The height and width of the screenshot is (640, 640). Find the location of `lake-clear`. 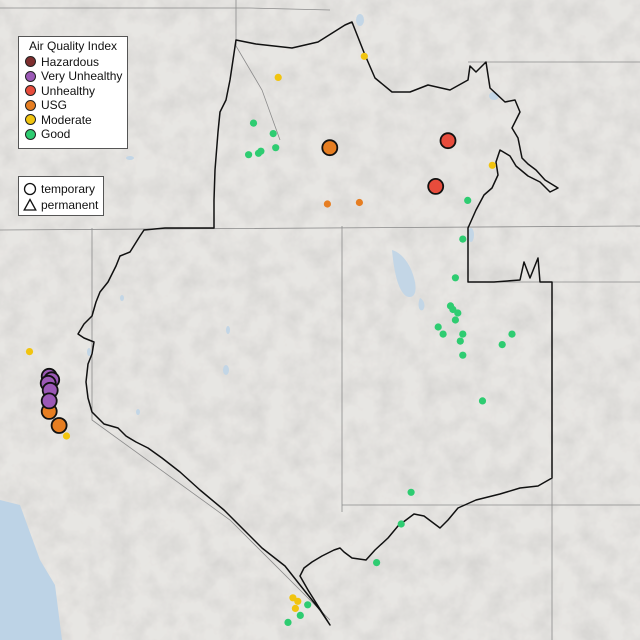

lake-clear is located at coordinates (122, 298).